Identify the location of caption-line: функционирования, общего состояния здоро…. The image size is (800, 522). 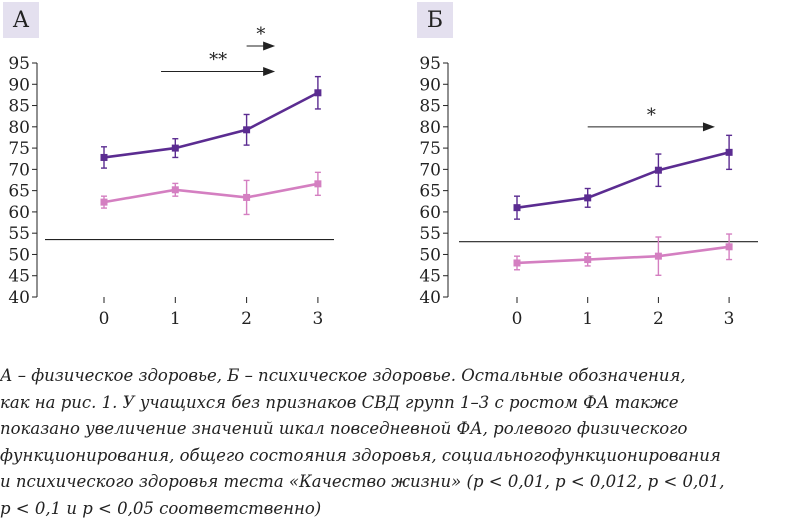
(400, 456).